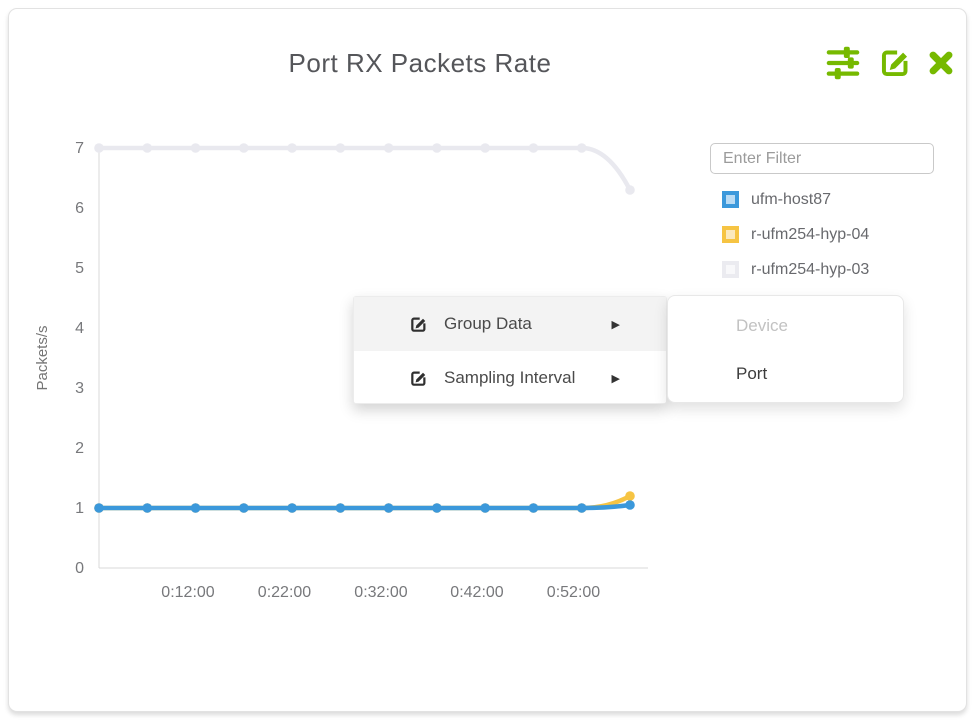 This screenshot has width=975, height=724. I want to click on legend-item: ufm-host87, so click(795, 199).